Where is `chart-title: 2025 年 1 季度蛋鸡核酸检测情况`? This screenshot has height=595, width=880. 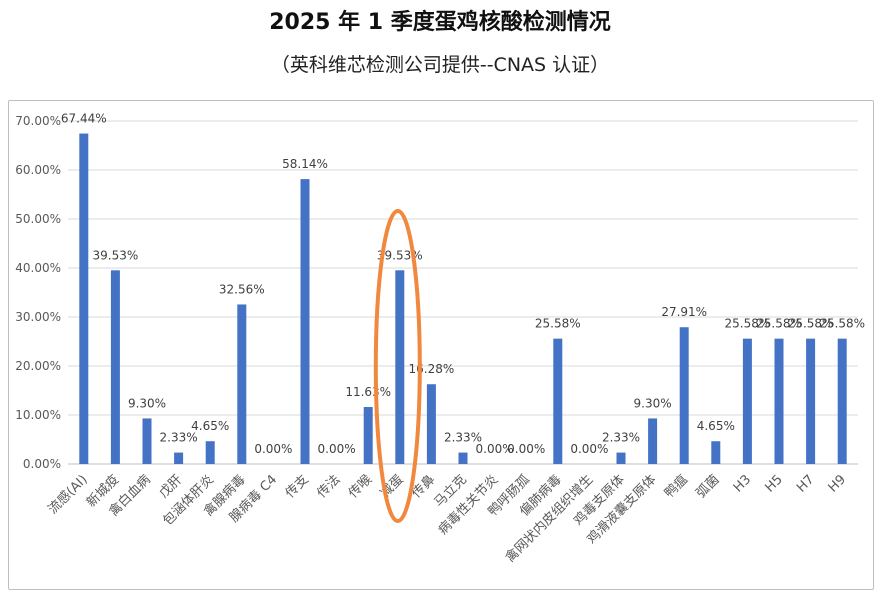 chart-title: 2025 年 1 季度蛋鸡核酸检测情况 is located at coordinates (440, 22).